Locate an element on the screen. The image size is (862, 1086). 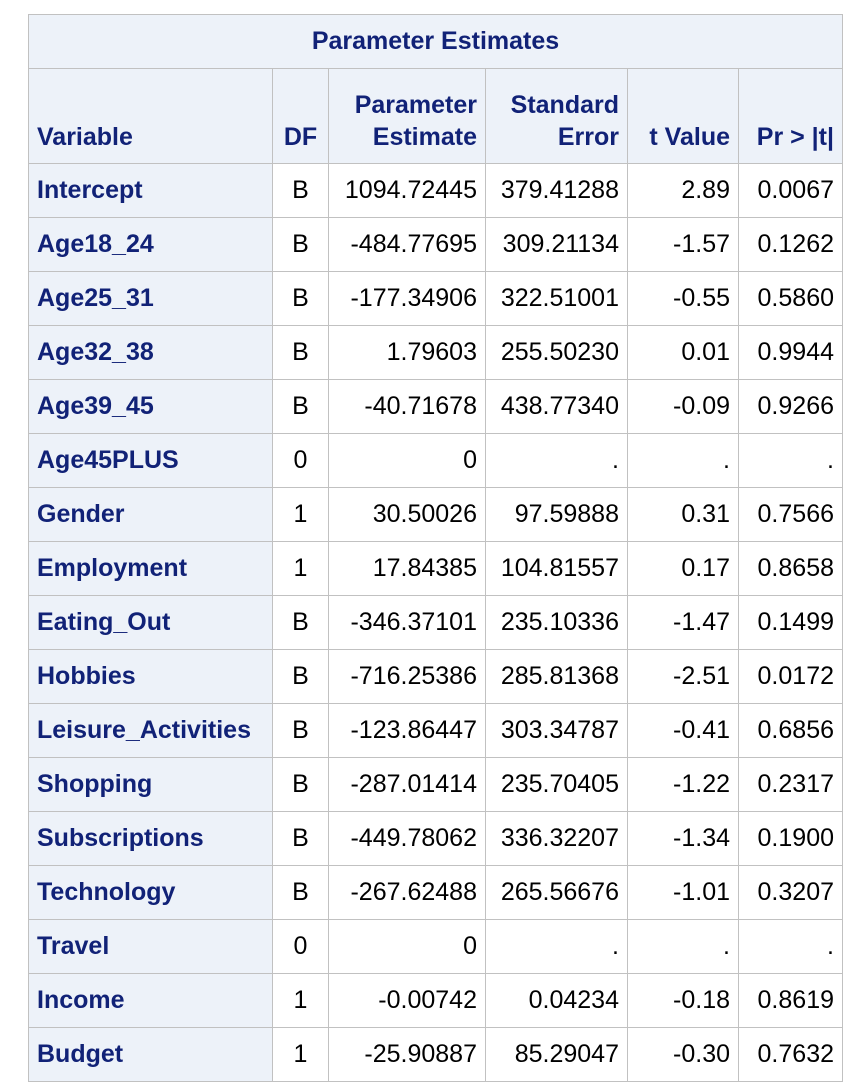
cell-pr-t: . is located at coordinates (790, 946).